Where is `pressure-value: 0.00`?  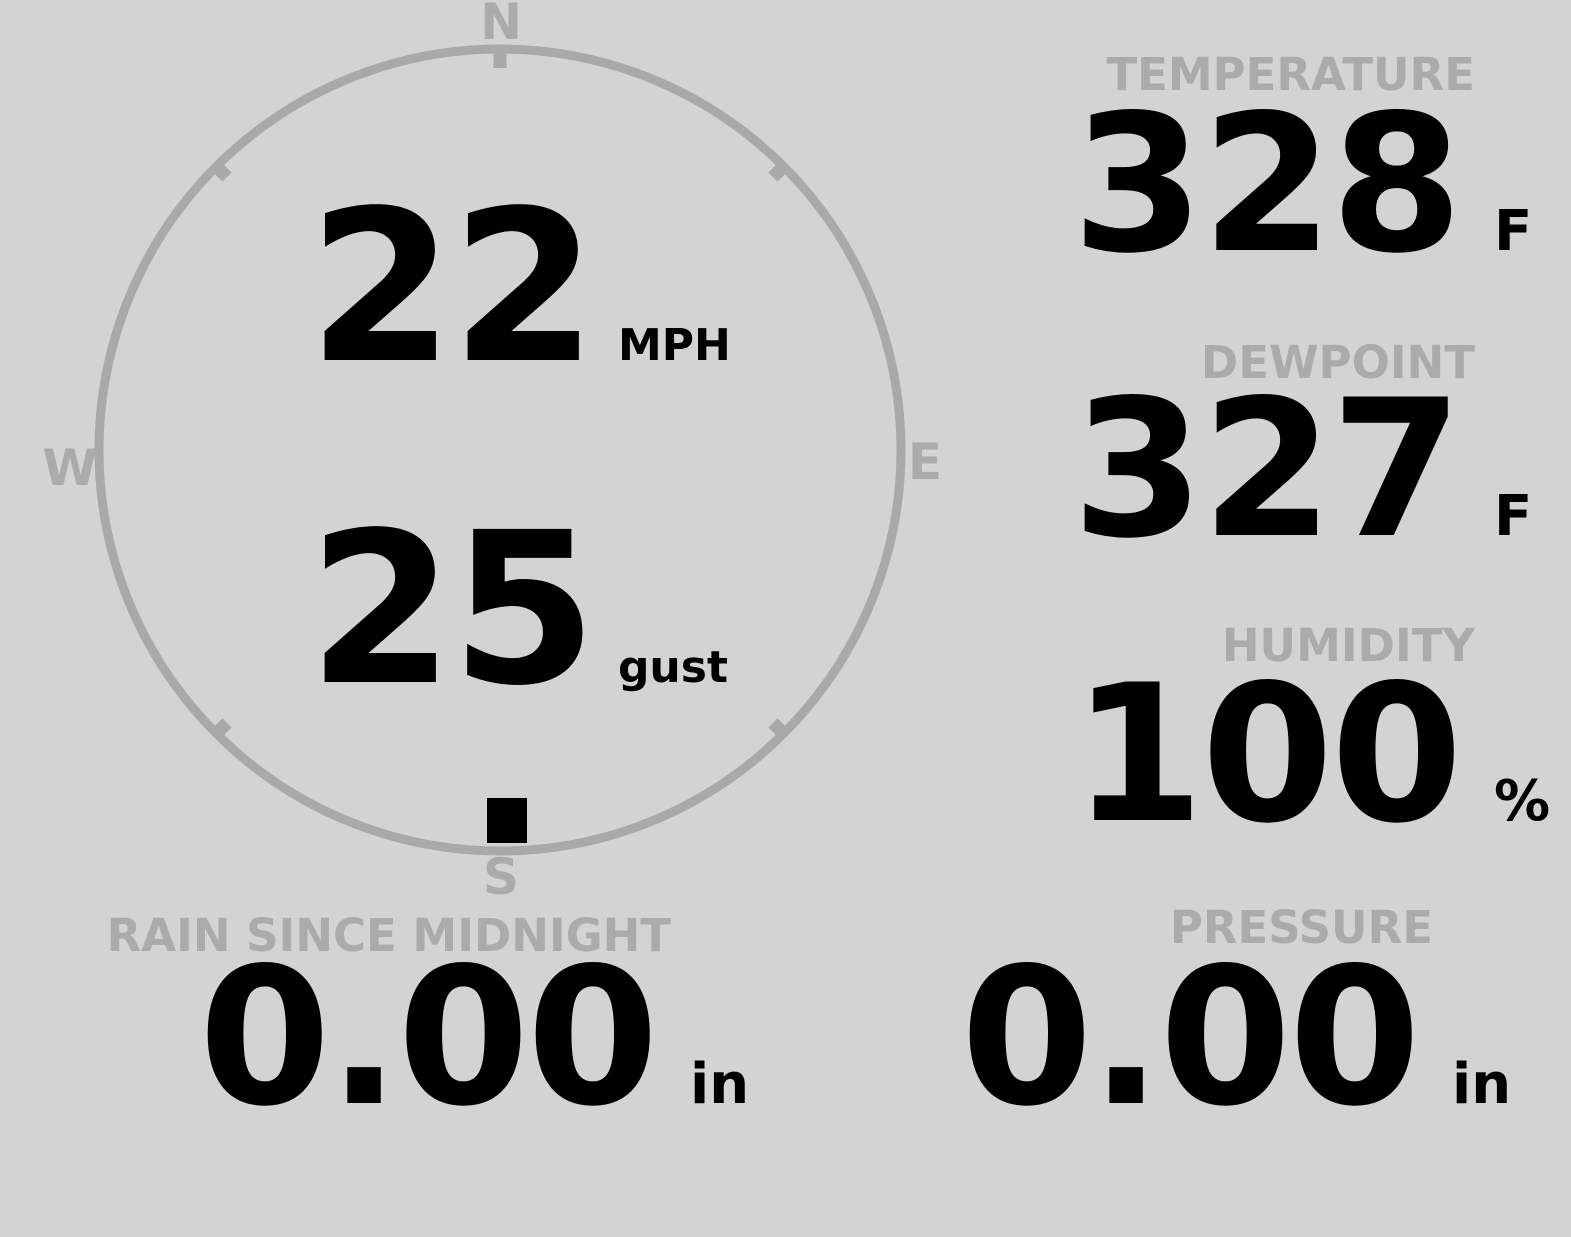 pressure-value: 0.00 is located at coordinates (1190, 1037).